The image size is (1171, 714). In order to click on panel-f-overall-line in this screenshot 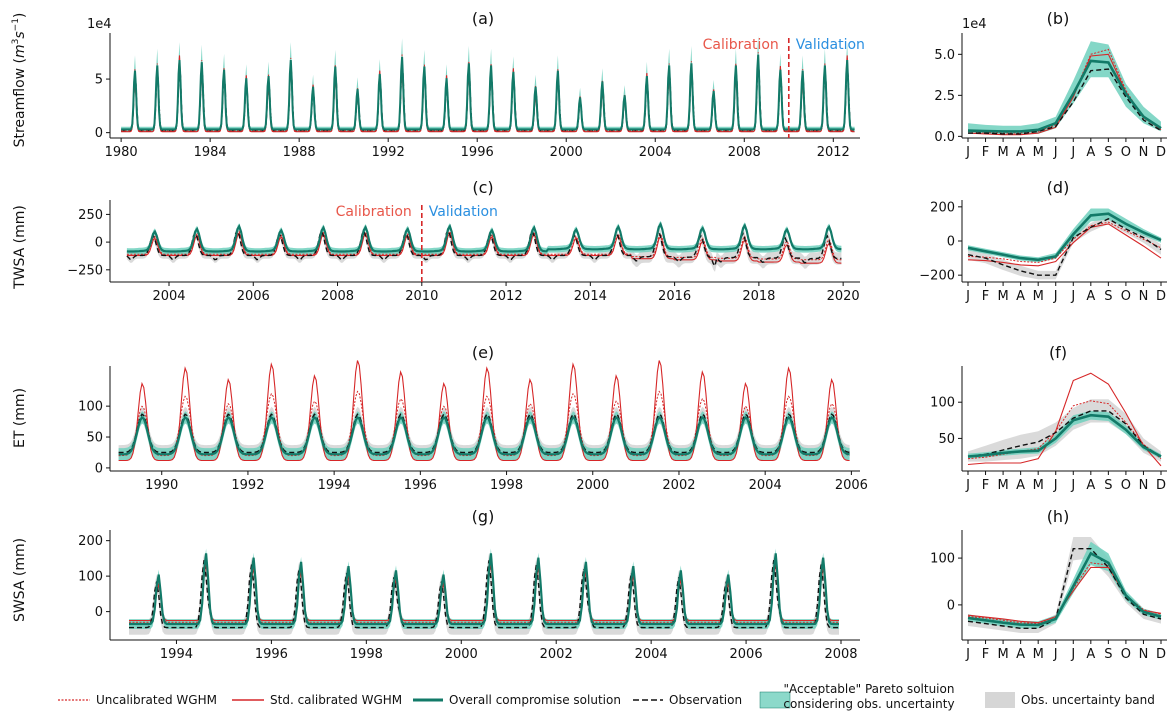, I will do `click(1064, 435)`.